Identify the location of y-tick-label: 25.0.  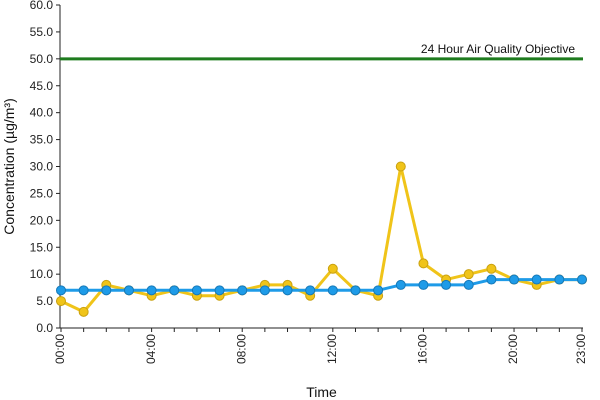
(42, 193).